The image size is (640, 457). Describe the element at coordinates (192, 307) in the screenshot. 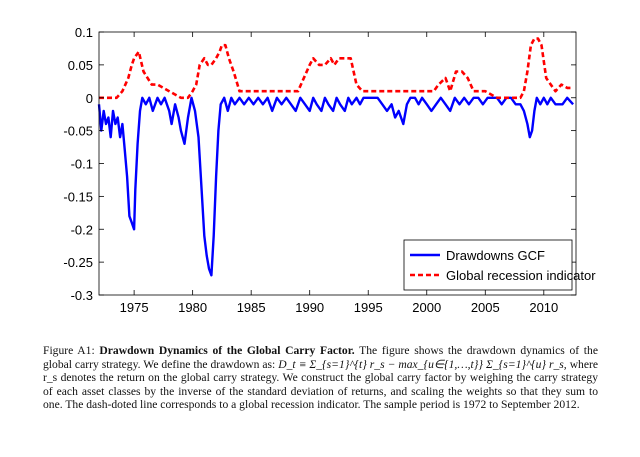

I see `x-tick-label: 1980` at that location.